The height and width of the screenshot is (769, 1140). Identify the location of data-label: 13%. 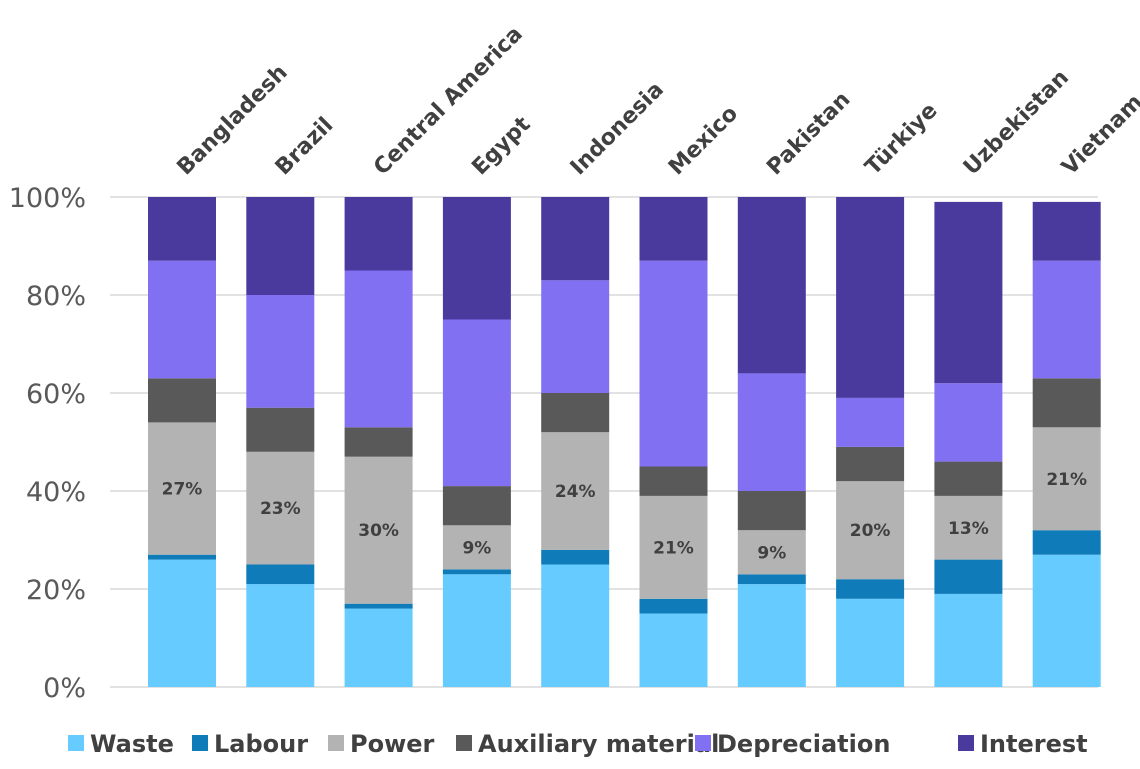
(968, 529).